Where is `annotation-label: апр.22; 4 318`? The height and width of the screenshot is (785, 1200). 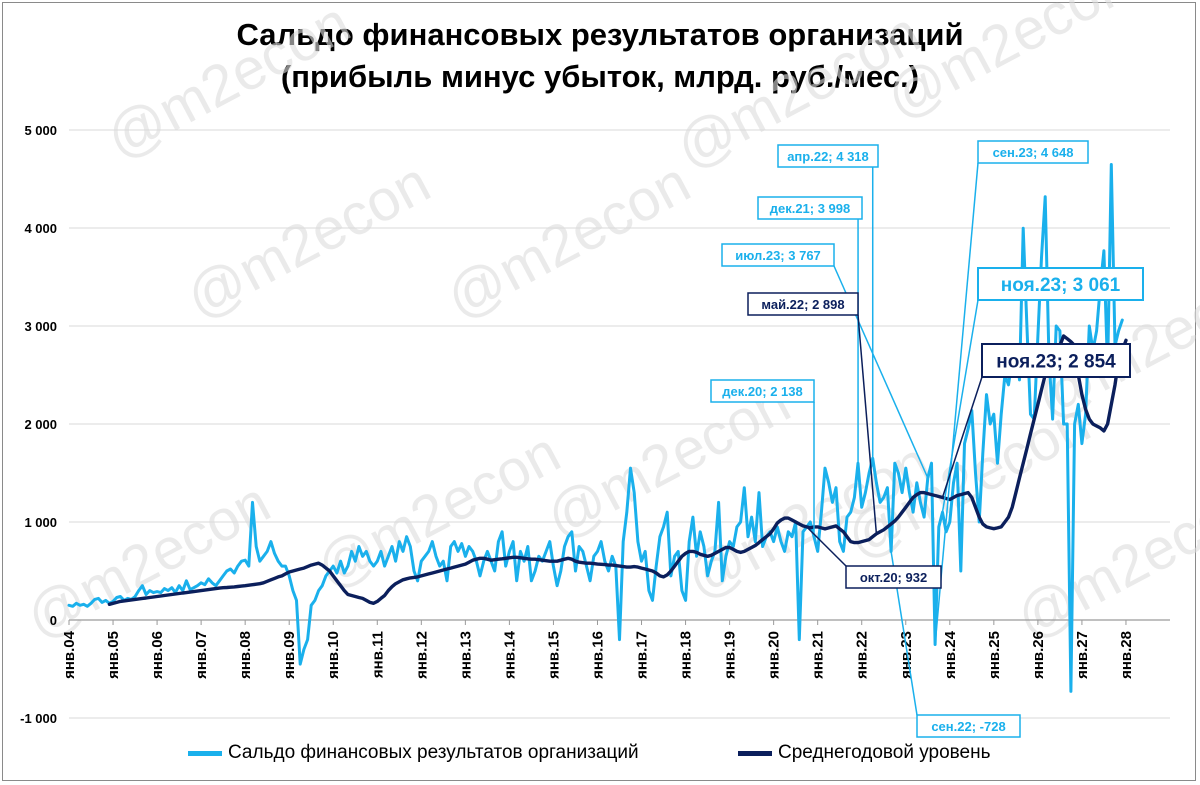 annotation-label: апр.22; 4 318 is located at coordinates (828, 156).